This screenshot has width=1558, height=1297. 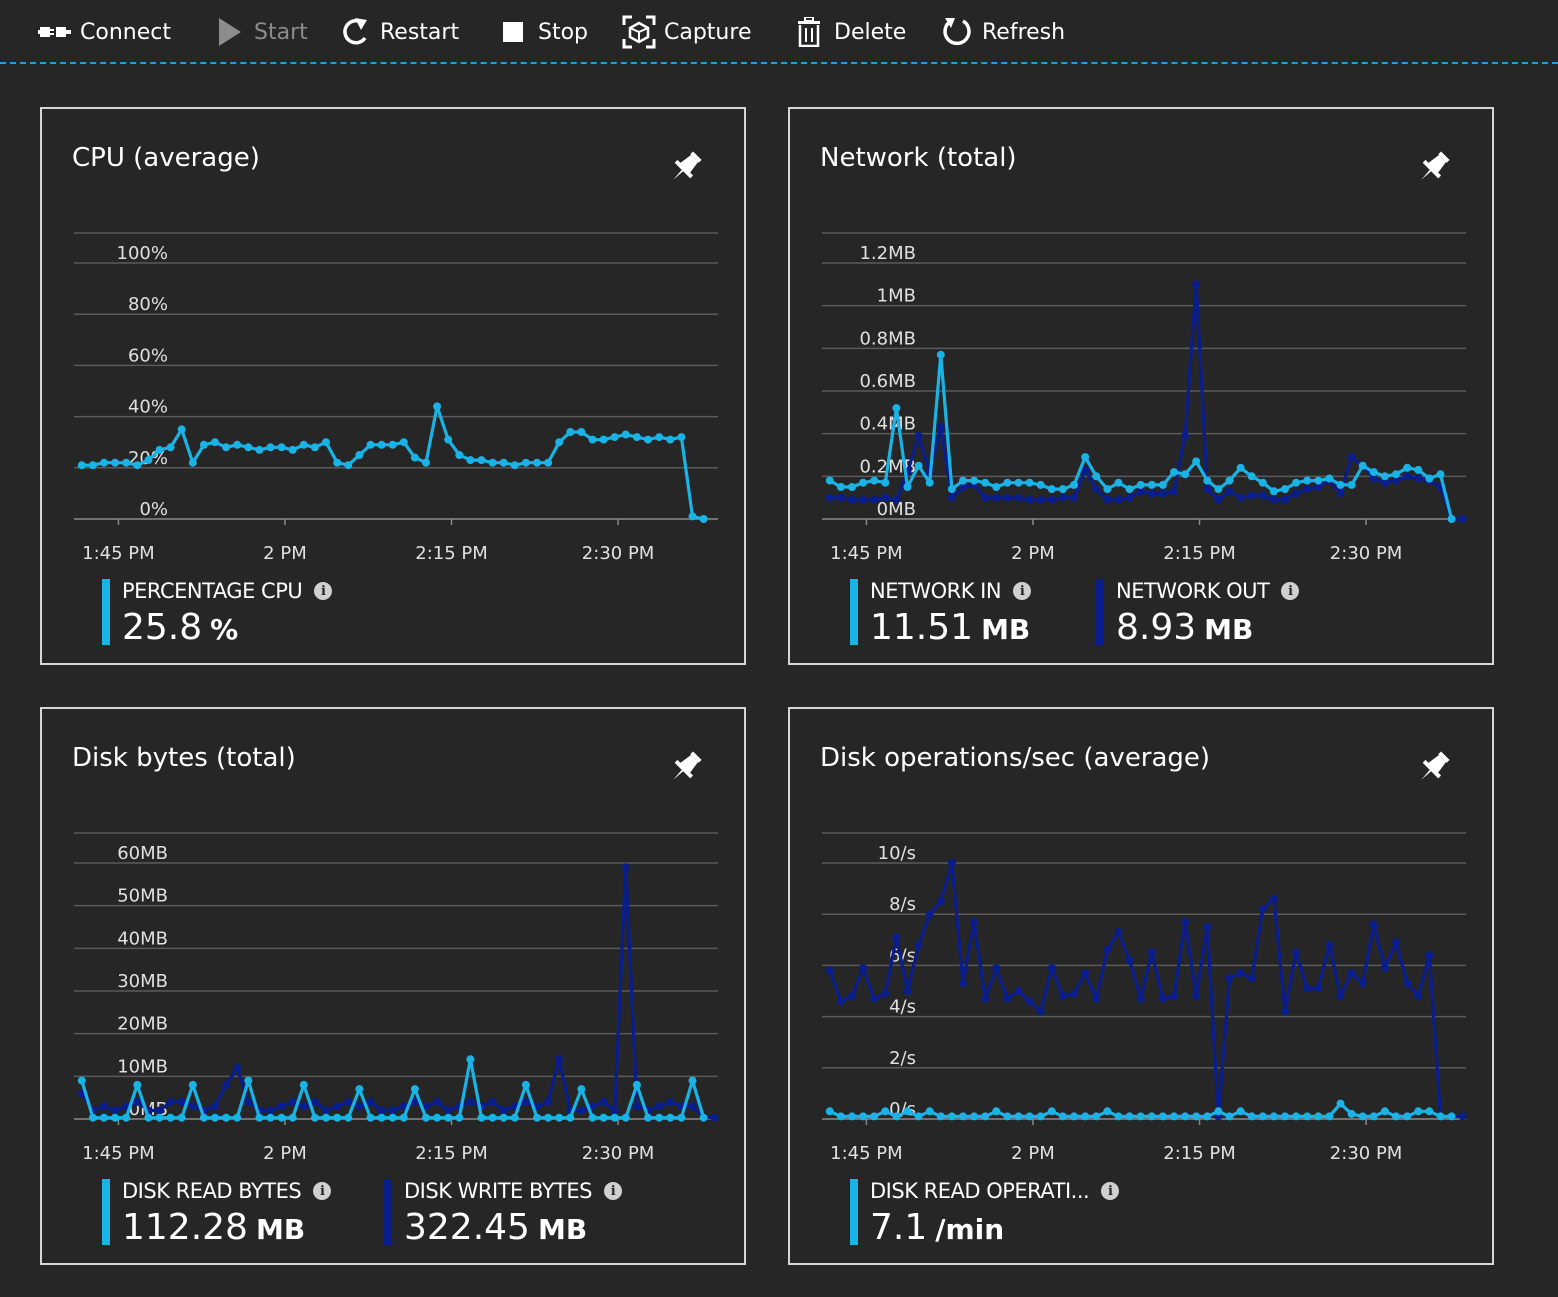 What do you see at coordinates (125, 32) in the screenshot?
I see `connect-label: Connect` at bounding box center [125, 32].